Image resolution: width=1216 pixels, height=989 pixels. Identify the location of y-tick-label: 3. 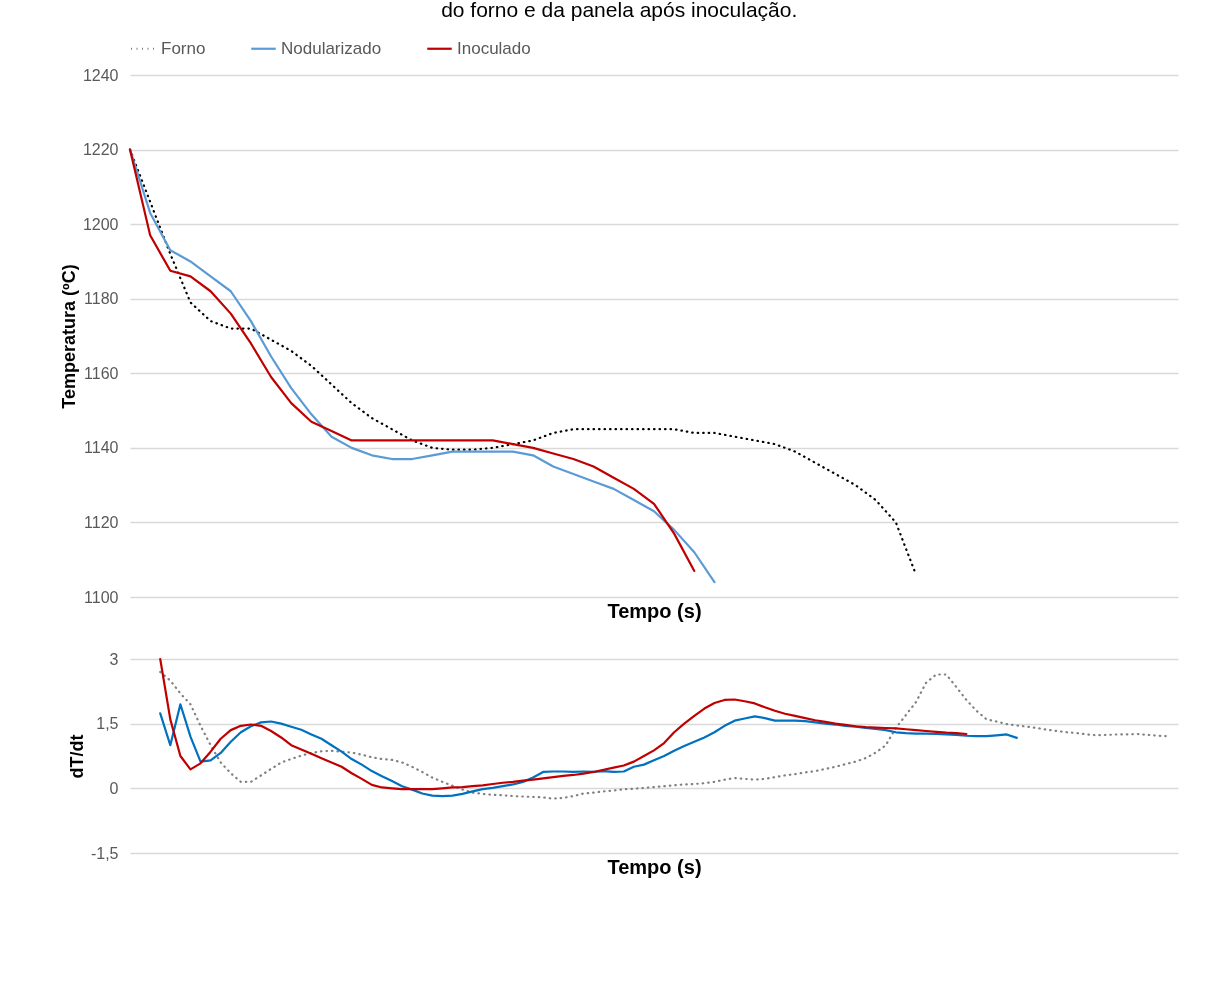
(114, 659).